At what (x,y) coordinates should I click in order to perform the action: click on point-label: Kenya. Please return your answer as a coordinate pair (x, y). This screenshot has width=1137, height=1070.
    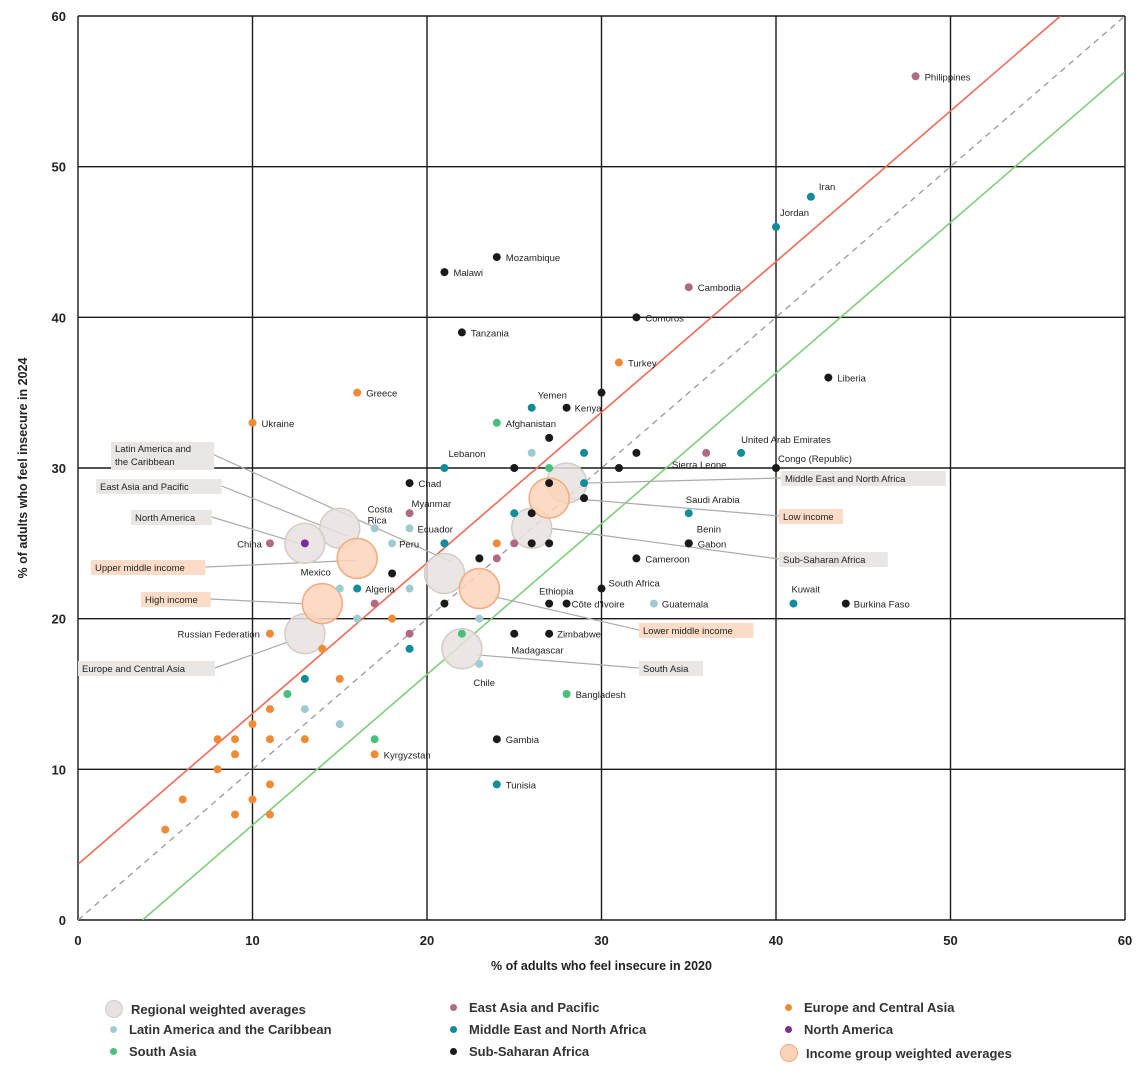
    Looking at the image, I should click on (589, 409).